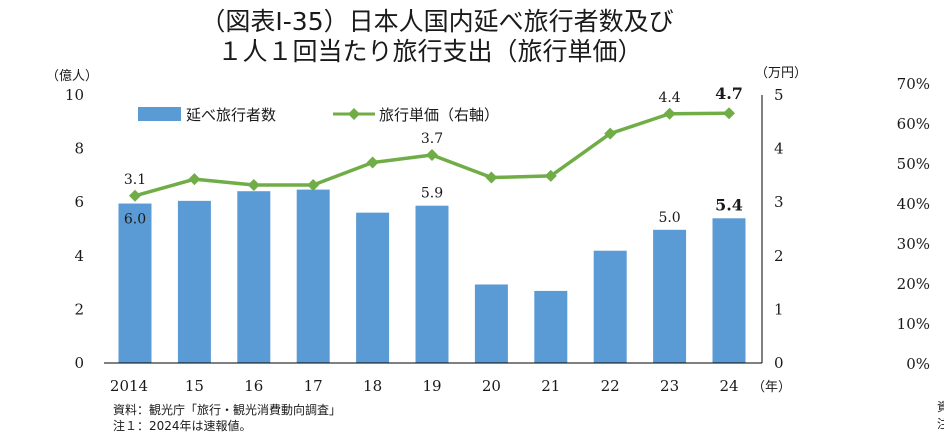 Image resolution: width=944 pixels, height=435 pixels. What do you see at coordinates (318, 115) in the screenshot?
I see `legend: 延べ旅行者数 旅行単価（右軸）` at bounding box center [318, 115].